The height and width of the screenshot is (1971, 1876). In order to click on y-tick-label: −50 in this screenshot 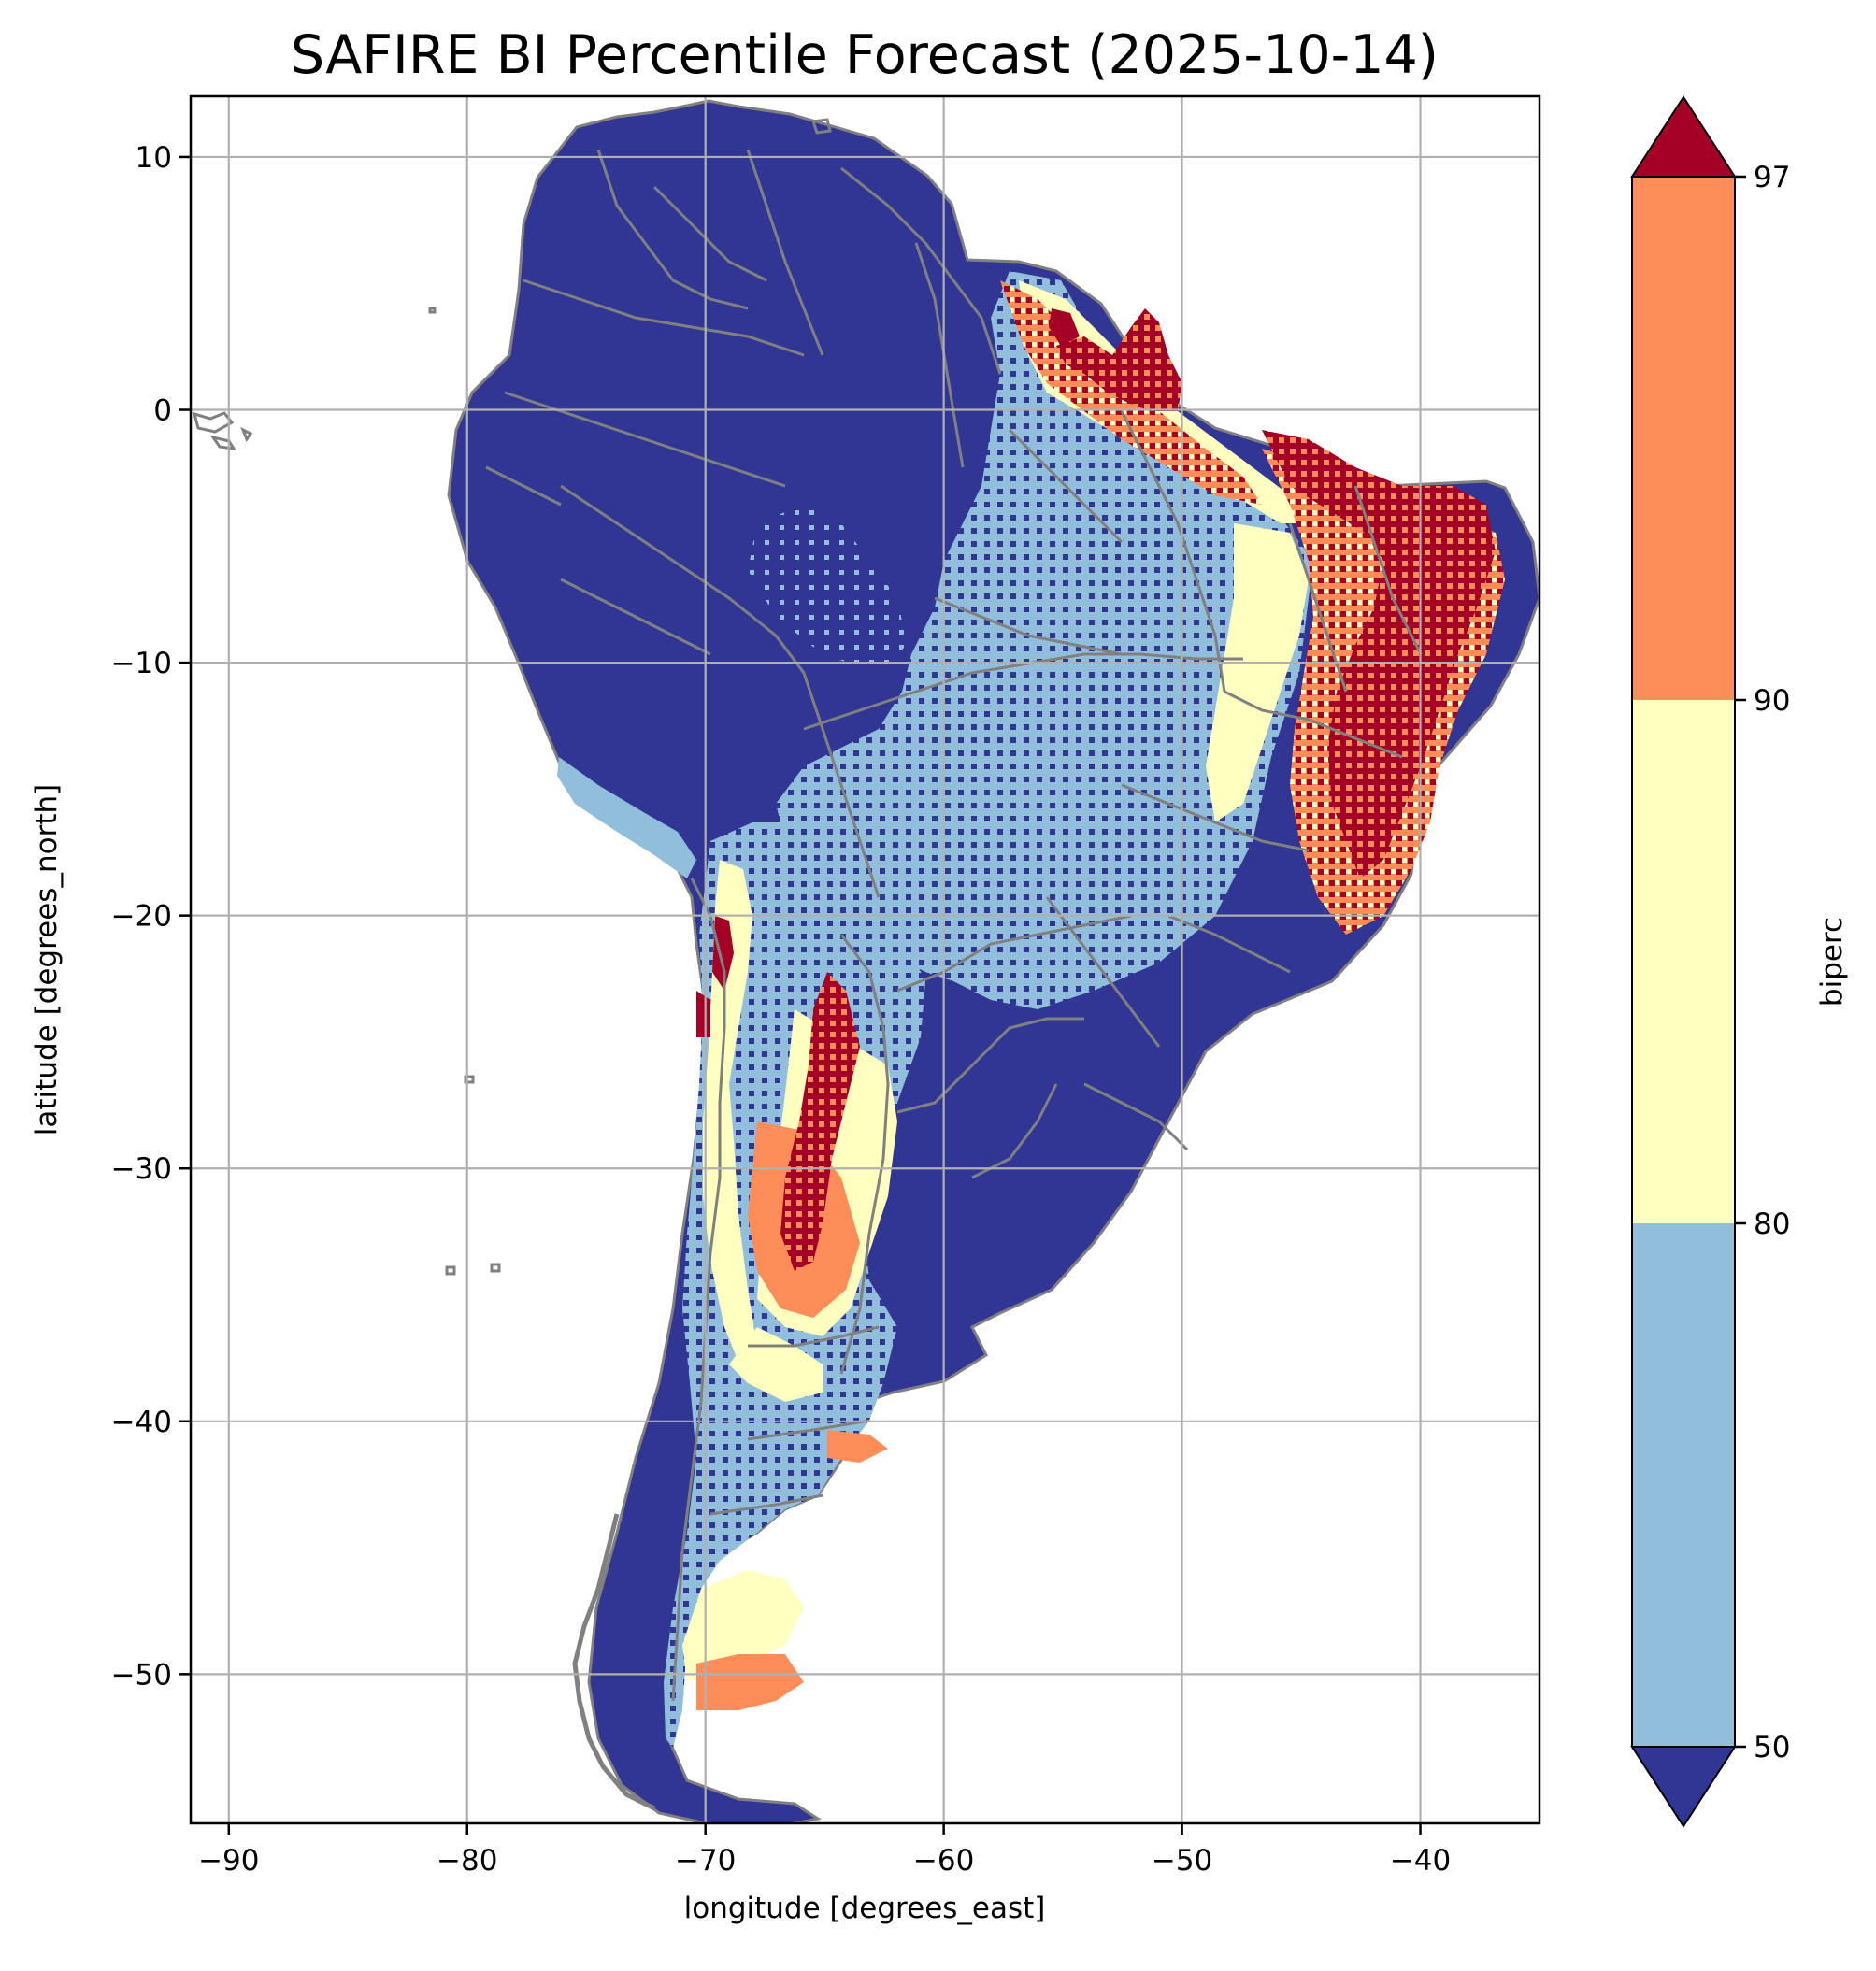, I will do `click(142, 1675)`.